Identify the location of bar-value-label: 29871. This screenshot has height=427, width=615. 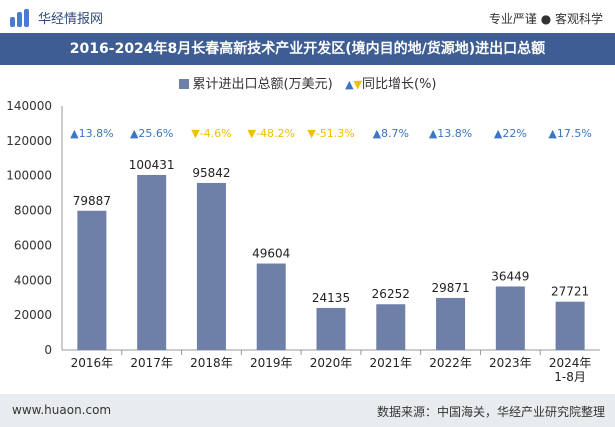
(450, 288).